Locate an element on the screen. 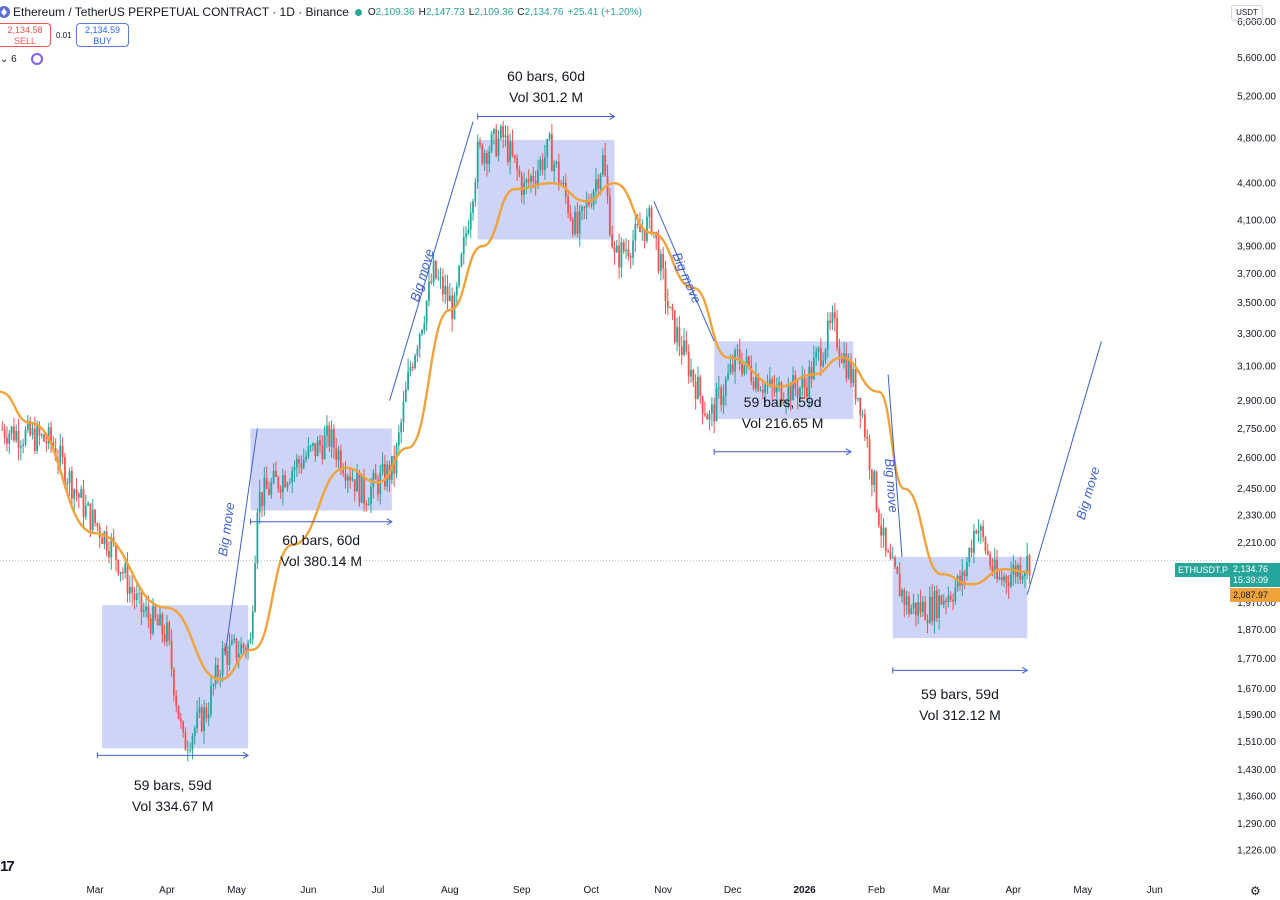 This screenshot has width=1280, height=900. indicators-toggle: ⌄ 6 is located at coordinates (8, 59).